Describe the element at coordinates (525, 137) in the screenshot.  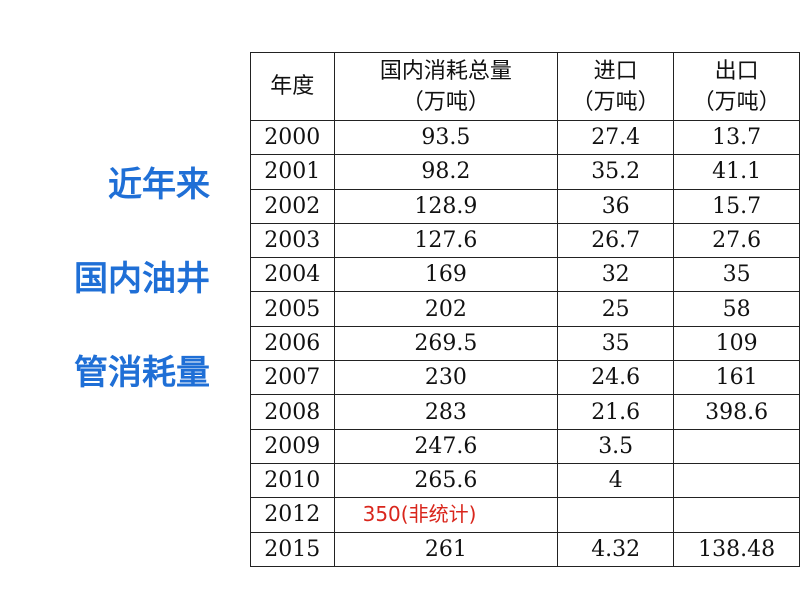
I see `table-row: 2000 93.5 27.4 13.7` at that location.